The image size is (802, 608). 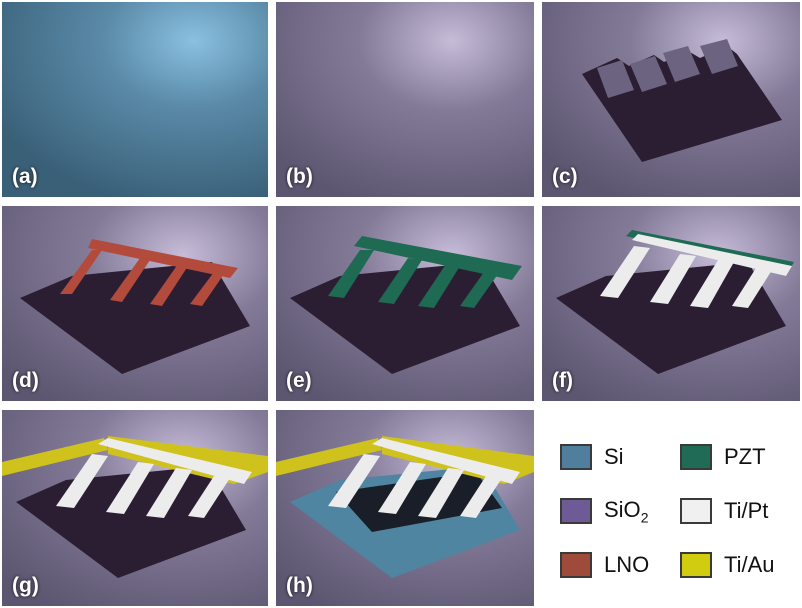 I want to click on panel-e: (e), so click(x=405, y=303).